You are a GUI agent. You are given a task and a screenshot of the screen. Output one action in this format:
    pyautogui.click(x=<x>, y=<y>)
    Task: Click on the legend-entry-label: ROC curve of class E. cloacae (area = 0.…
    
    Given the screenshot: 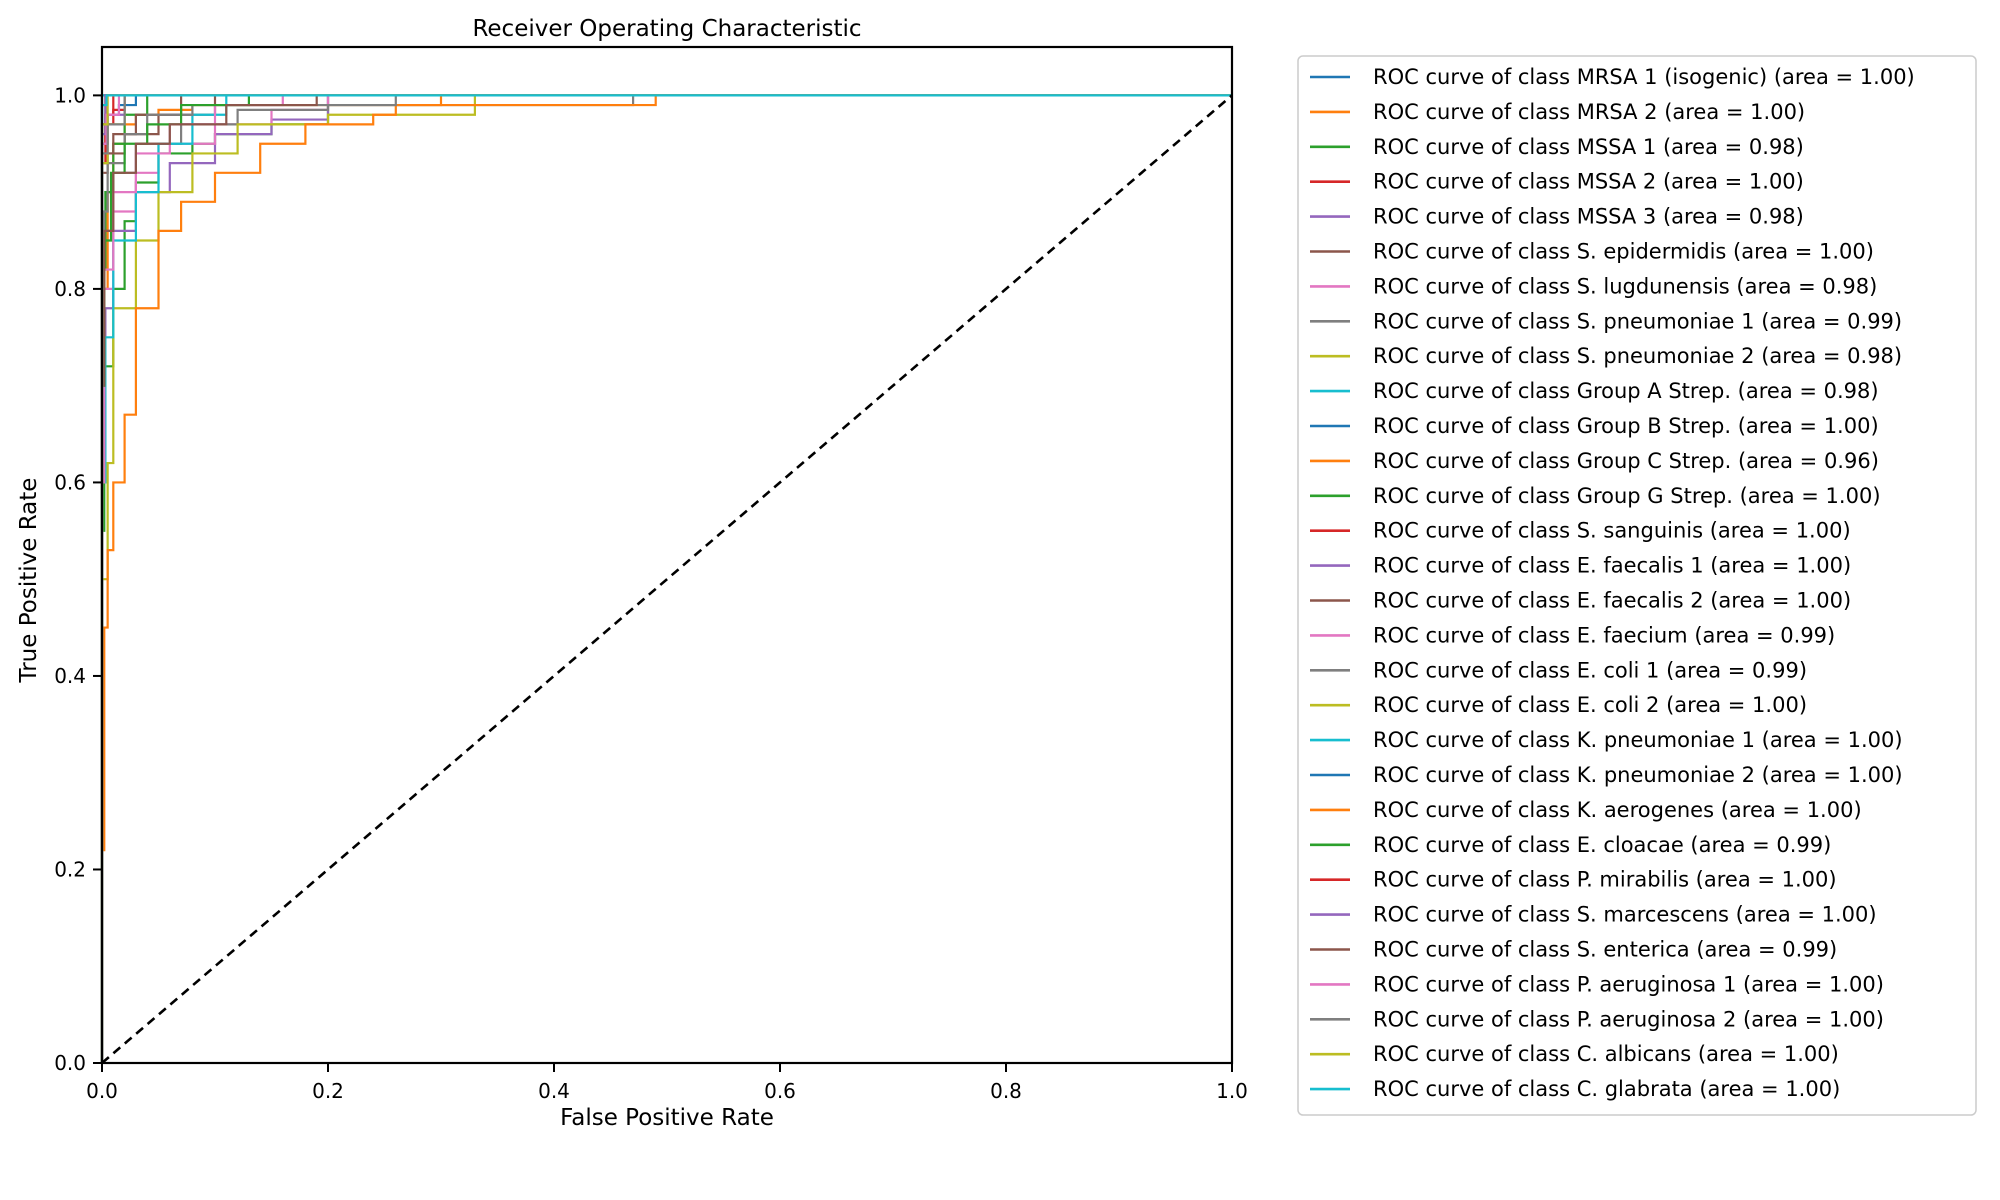 What is the action you would take?
    pyautogui.click(x=1602, y=845)
    